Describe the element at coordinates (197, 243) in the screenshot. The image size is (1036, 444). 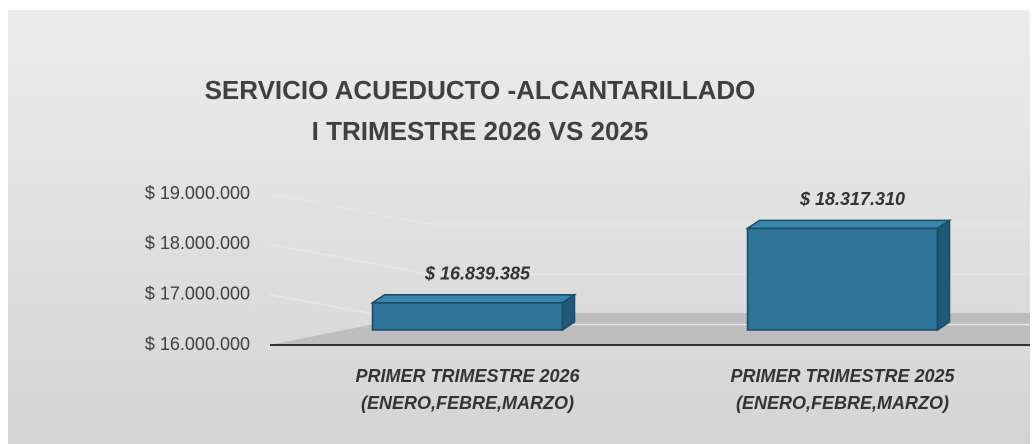
I see `y-tick-label: $ 18.000.000` at that location.